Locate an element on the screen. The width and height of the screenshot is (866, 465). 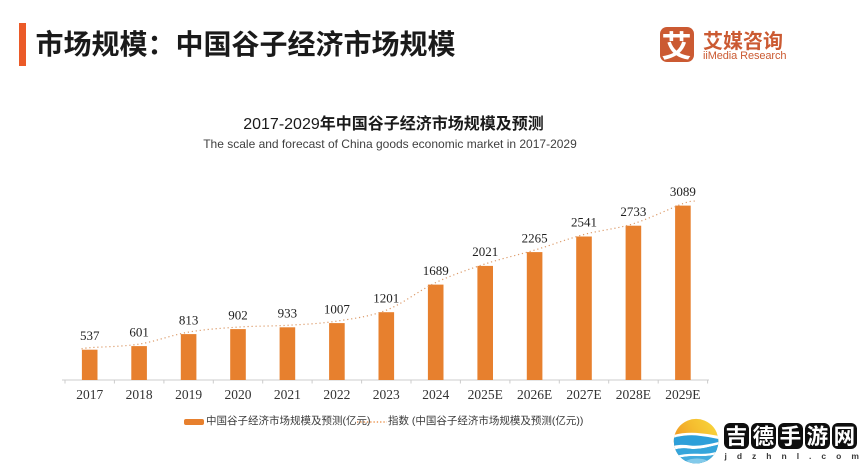
svg-text: 2026E is located at coordinates (534, 394).